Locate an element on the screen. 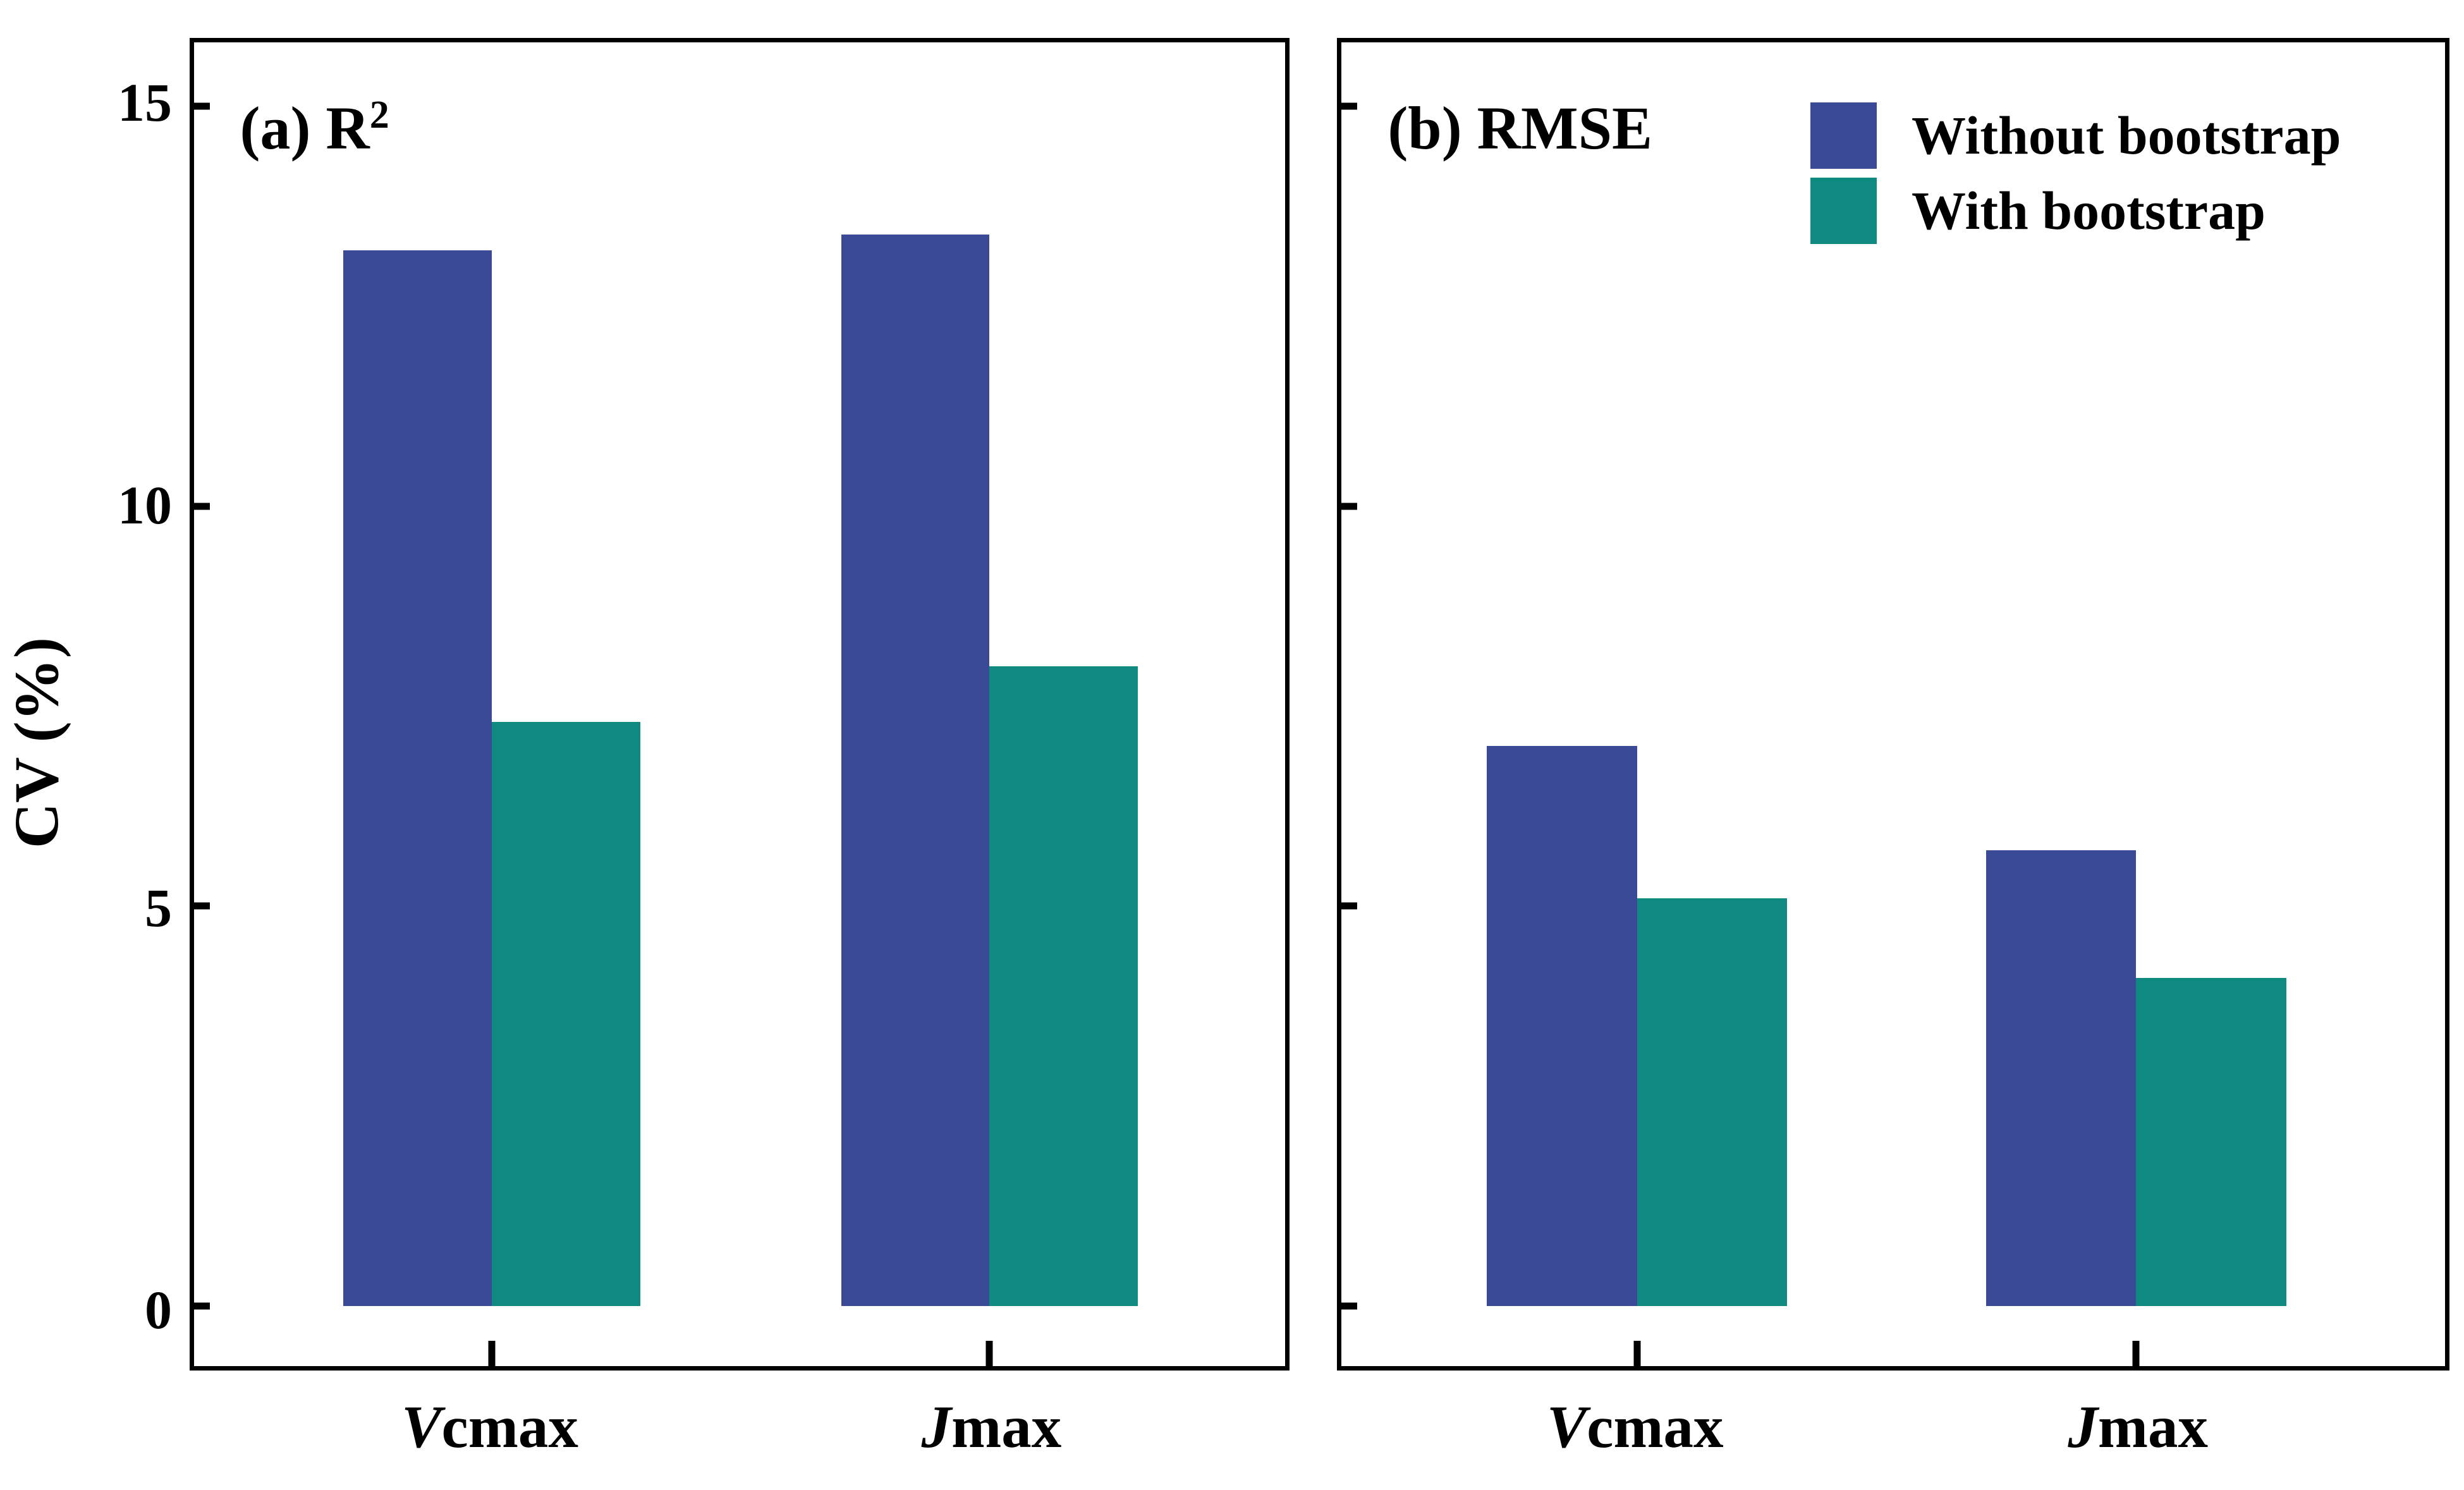 This screenshot has height=1490, width=2464. x-axis-tick-vcmax-panel-b is located at coordinates (1637, 1353).